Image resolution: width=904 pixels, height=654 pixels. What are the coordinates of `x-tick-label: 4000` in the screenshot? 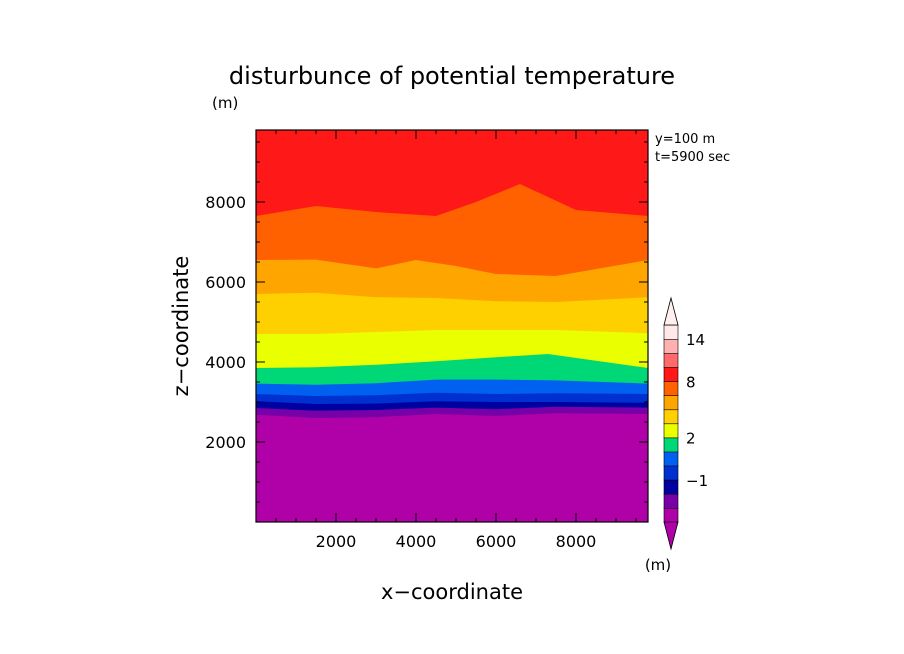 It's located at (416, 541).